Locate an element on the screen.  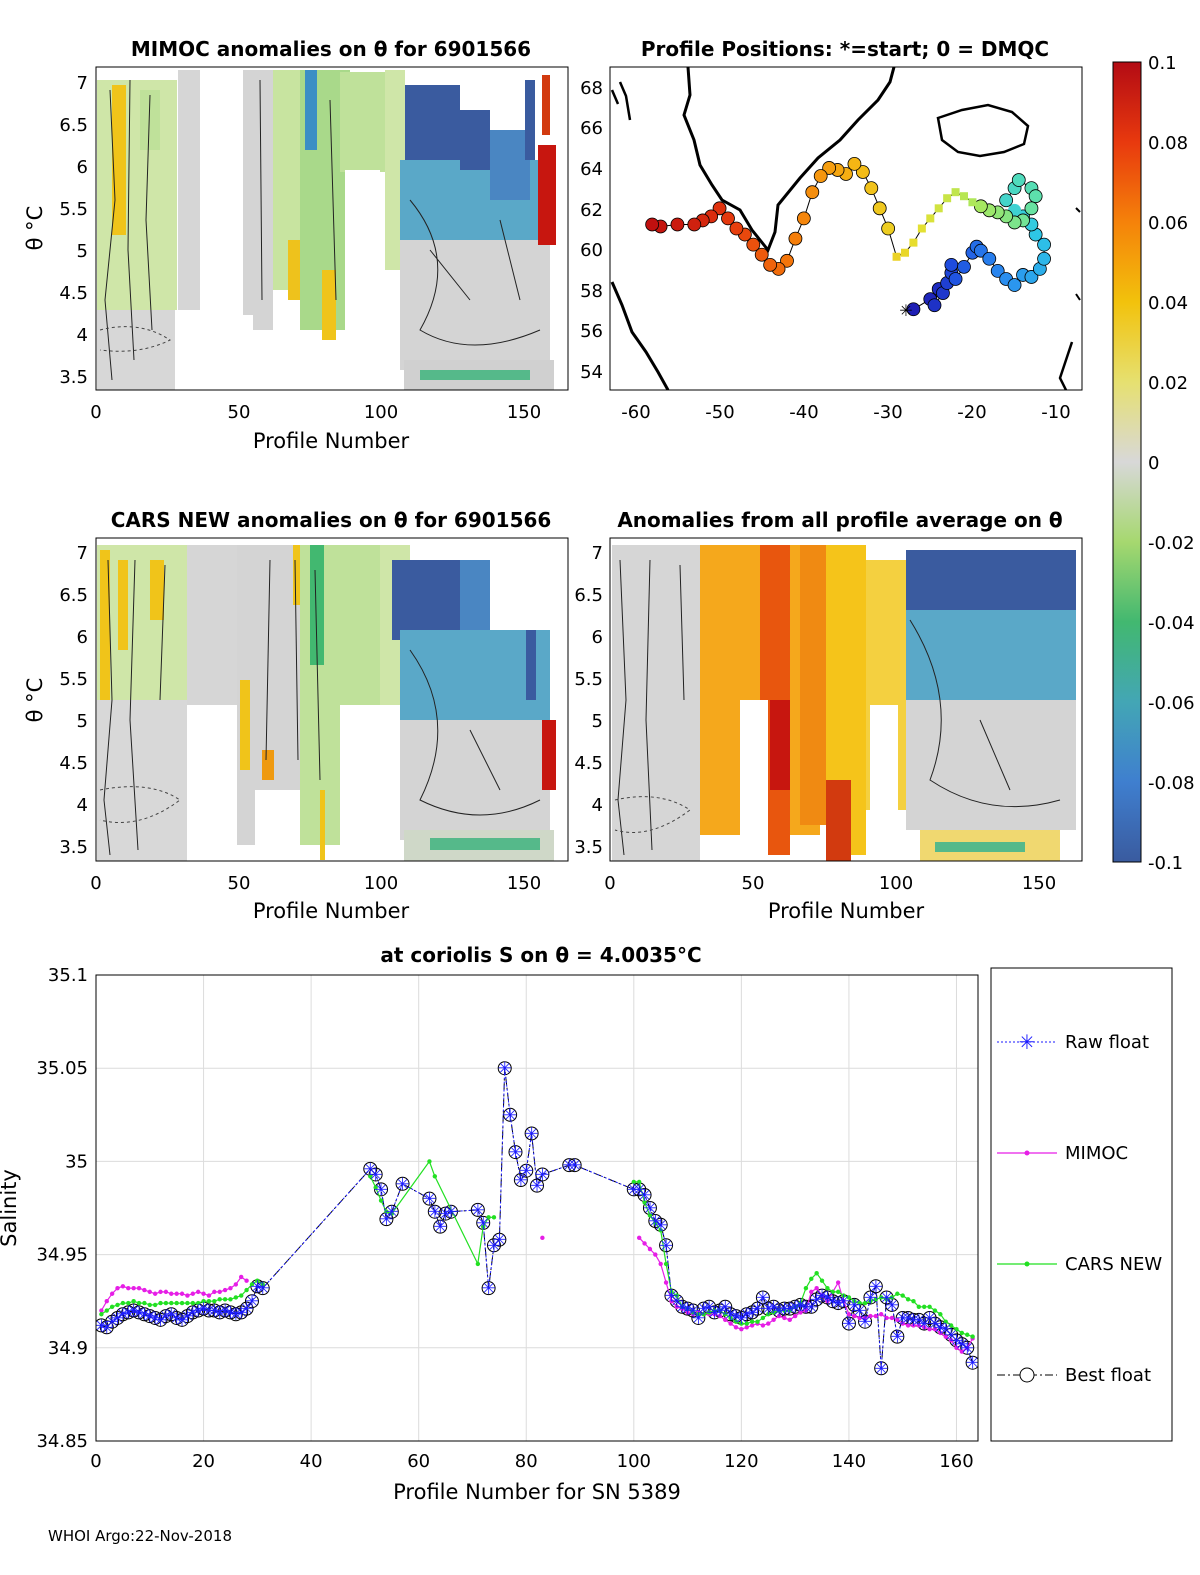
average-ytick: 4 is located at coordinates (597, 805).